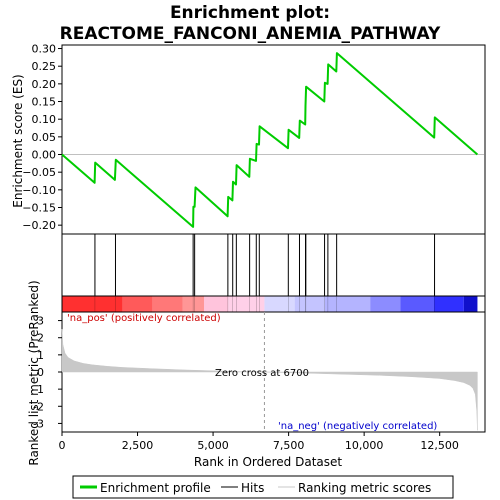 The image size is (500, 500). What do you see at coordinates (39, 190) in the screenshot?
I see `es-tick-label: −0.10` at bounding box center [39, 190].